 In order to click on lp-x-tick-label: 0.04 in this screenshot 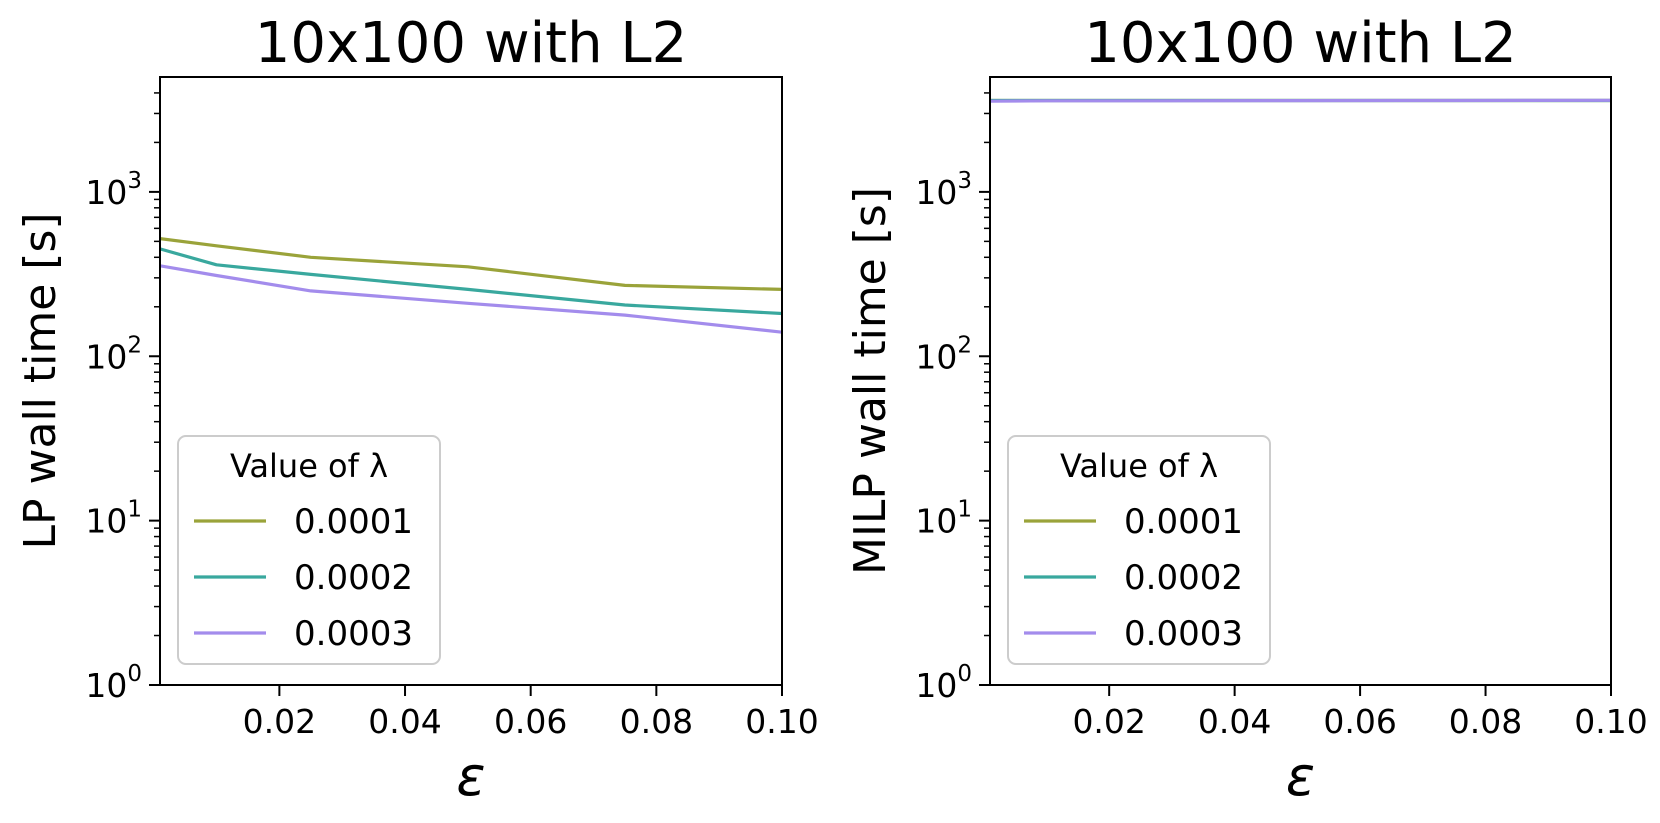, I will do `click(404, 721)`.